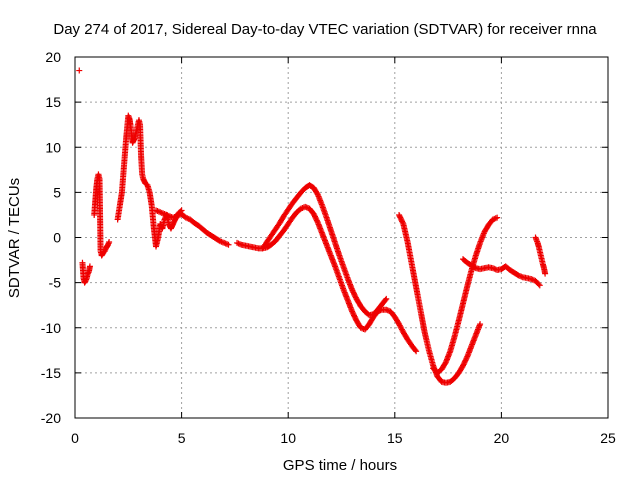  What do you see at coordinates (53, 102) in the screenshot?
I see `y-tick-label: 15` at bounding box center [53, 102].